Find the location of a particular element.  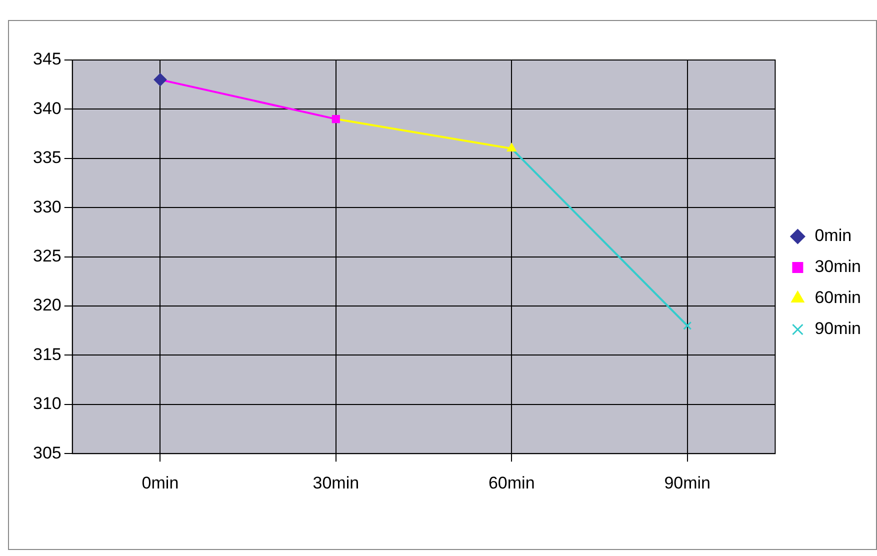

legend-label: 0min is located at coordinates (833, 236).